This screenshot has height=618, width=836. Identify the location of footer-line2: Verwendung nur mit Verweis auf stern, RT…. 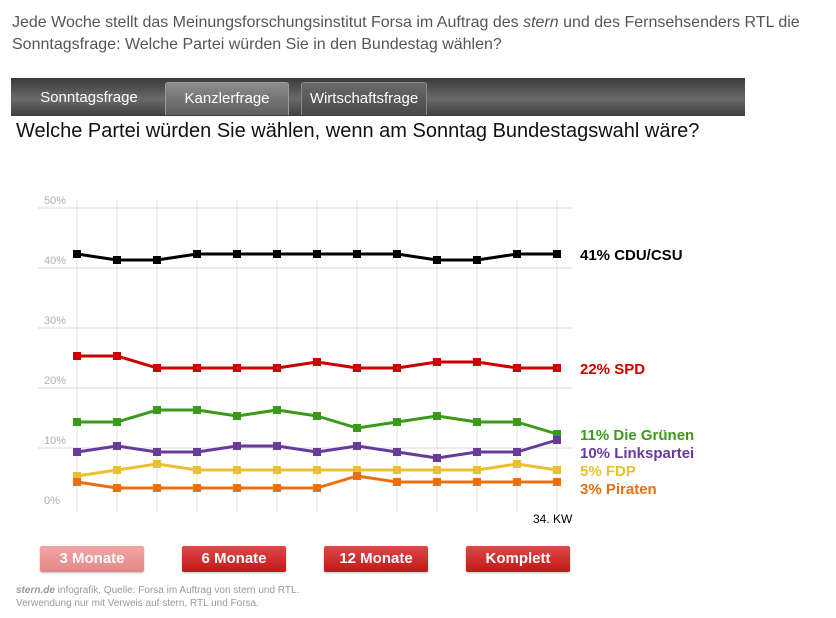
(137, 603).